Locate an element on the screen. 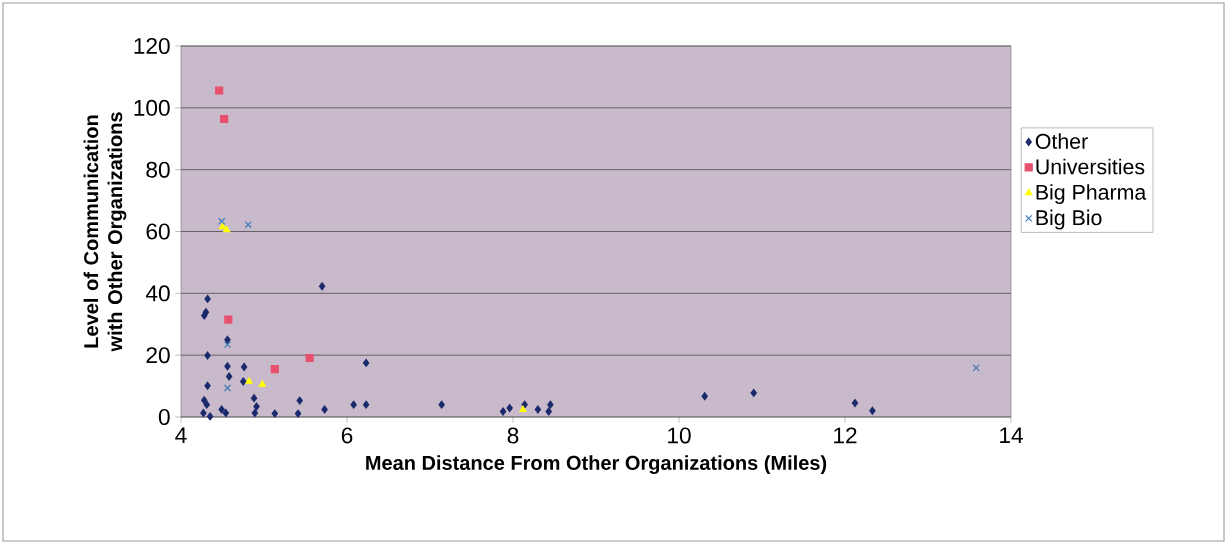  y-tick-label: 40 is located at coordinates (157, 293).